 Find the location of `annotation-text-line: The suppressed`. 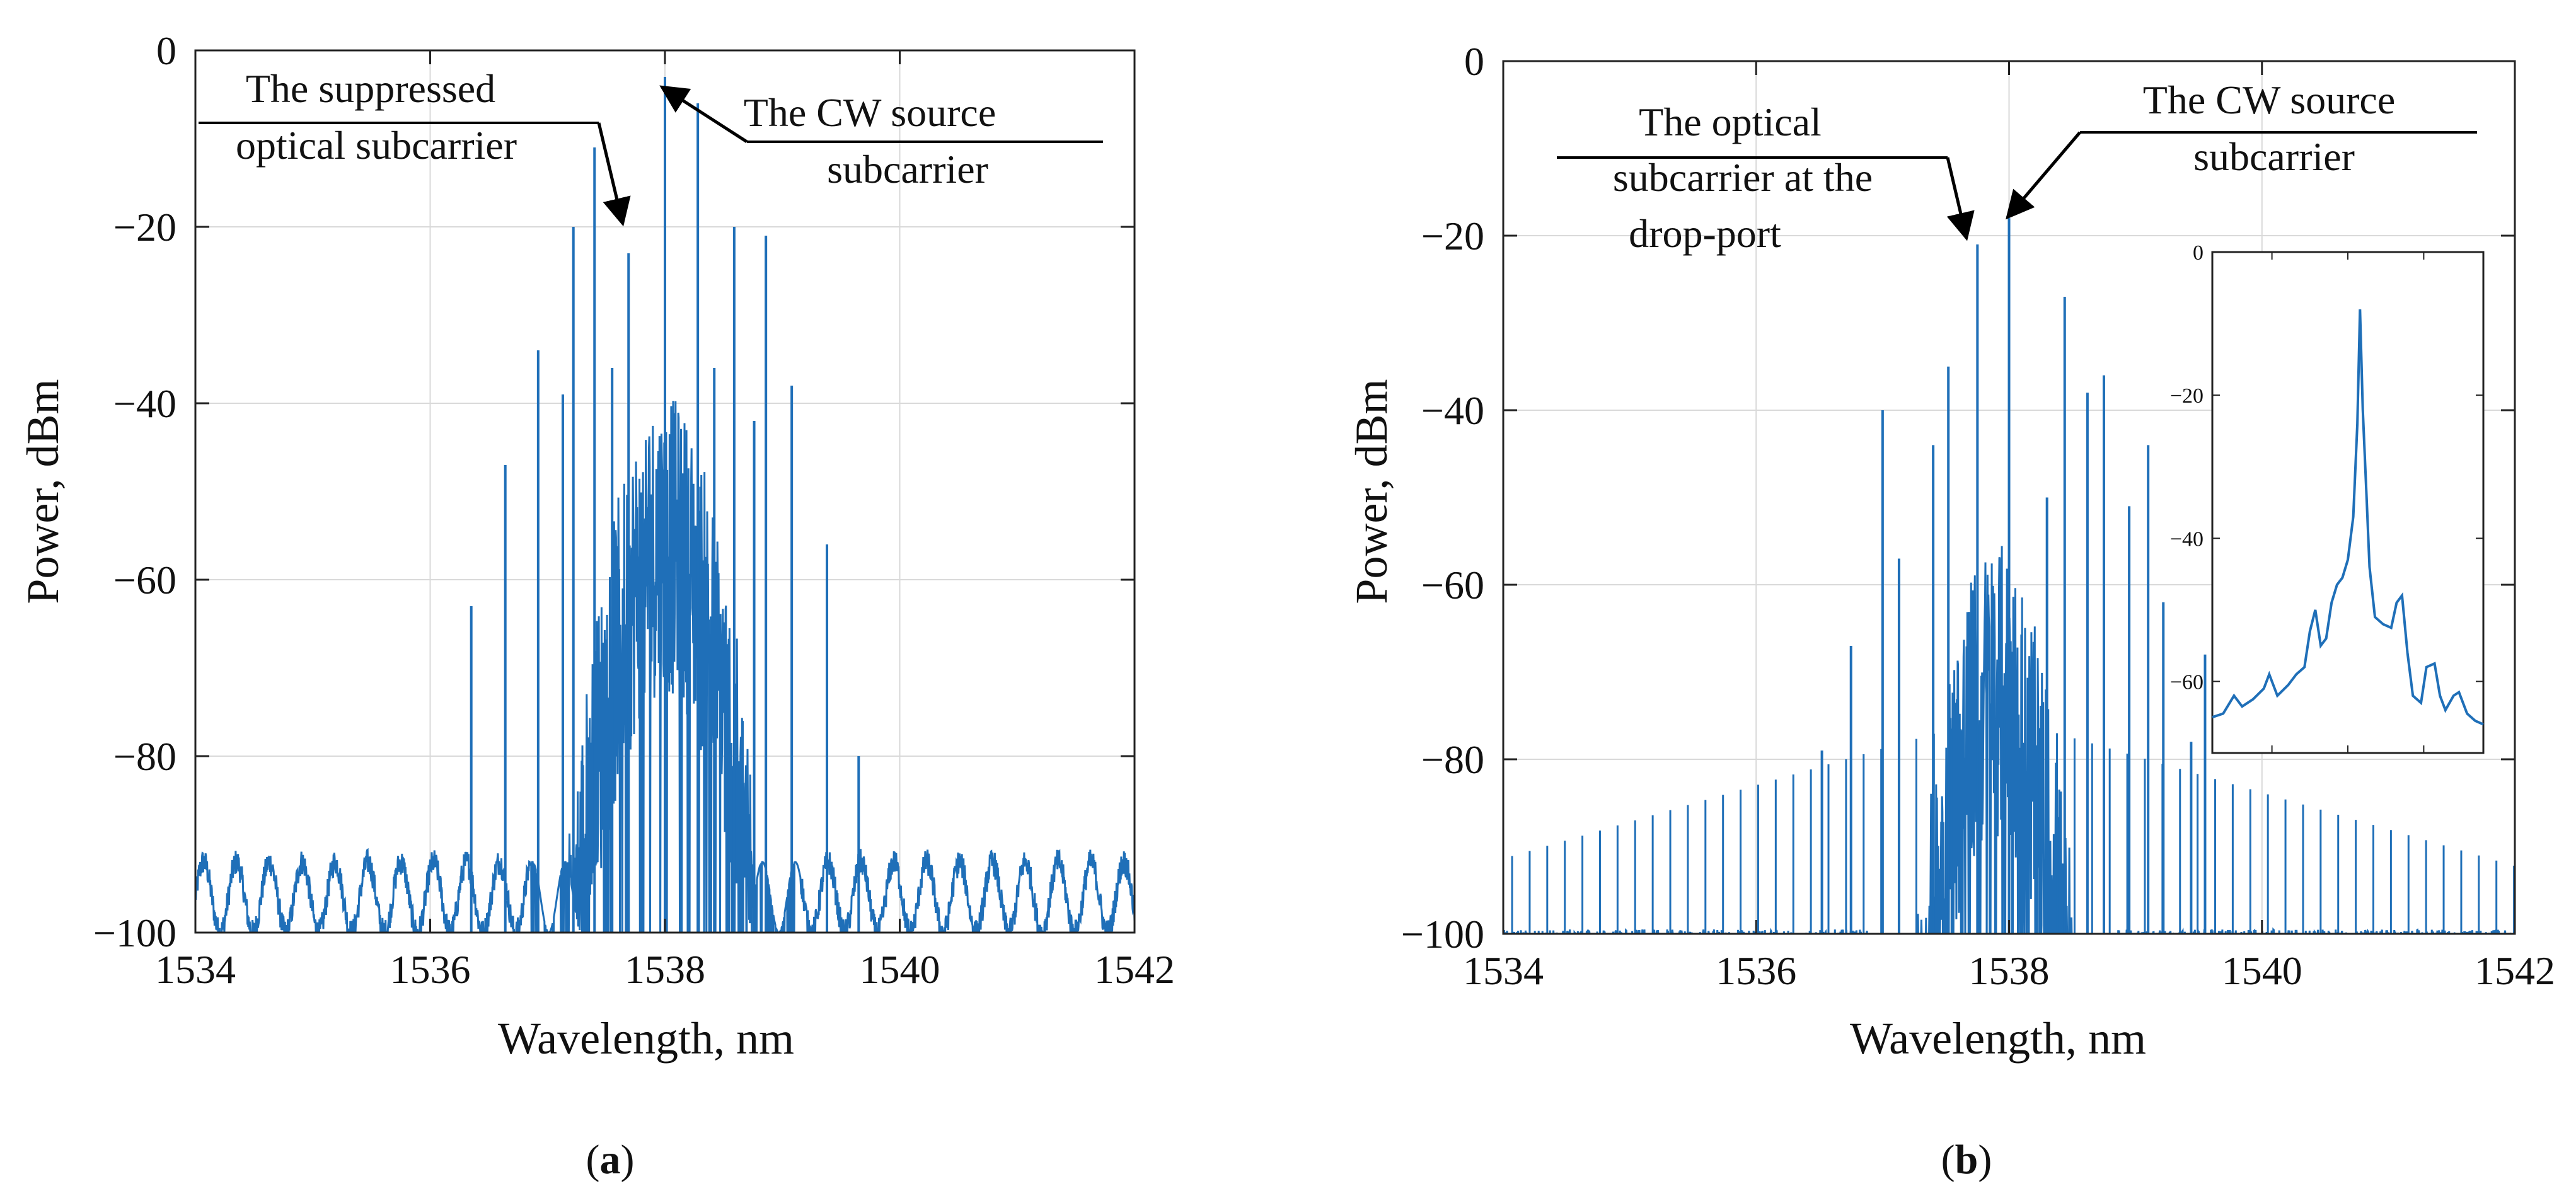

annotation-text-line: The suppressed is located at coordinates (371, 88).